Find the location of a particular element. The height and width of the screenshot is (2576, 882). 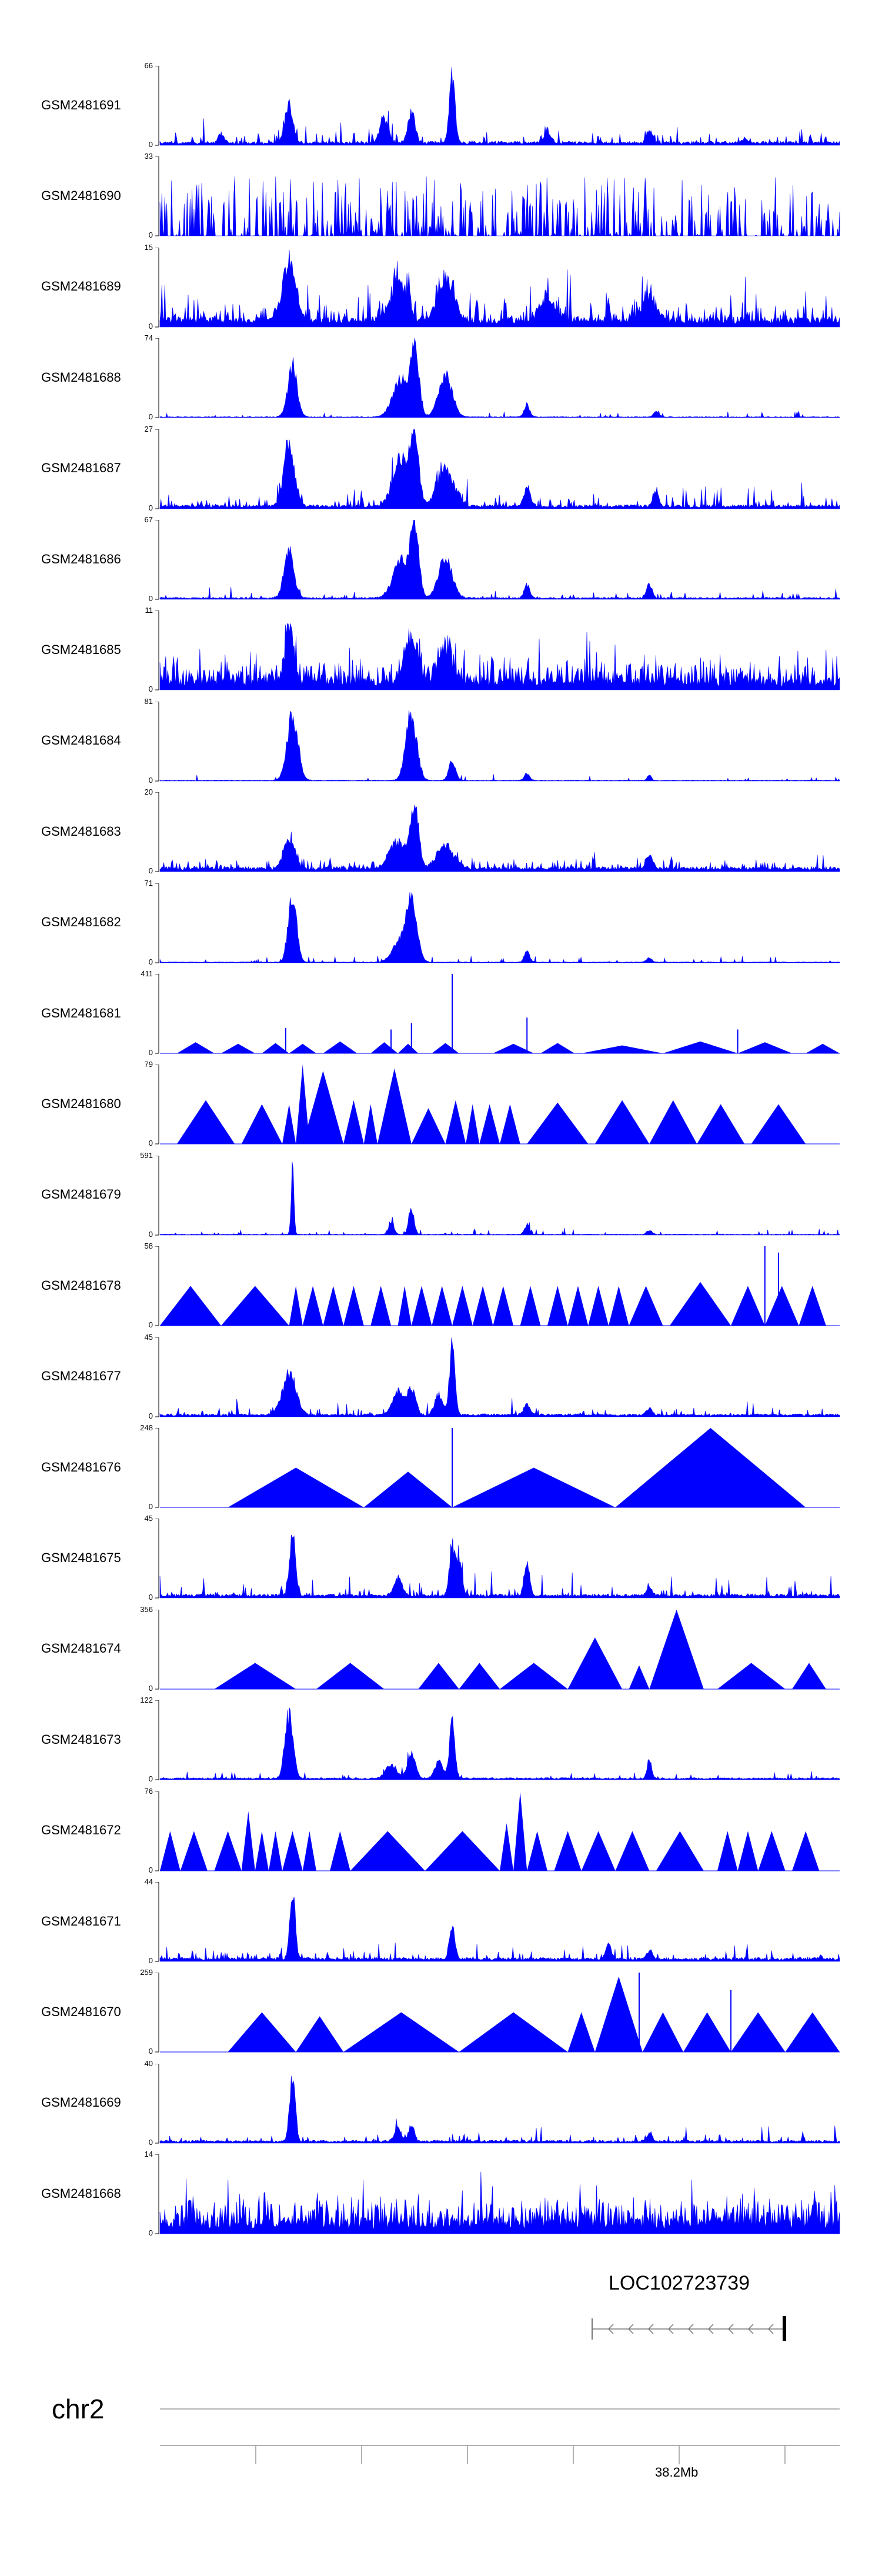

gene-model is located at coordinates (689, 2328).